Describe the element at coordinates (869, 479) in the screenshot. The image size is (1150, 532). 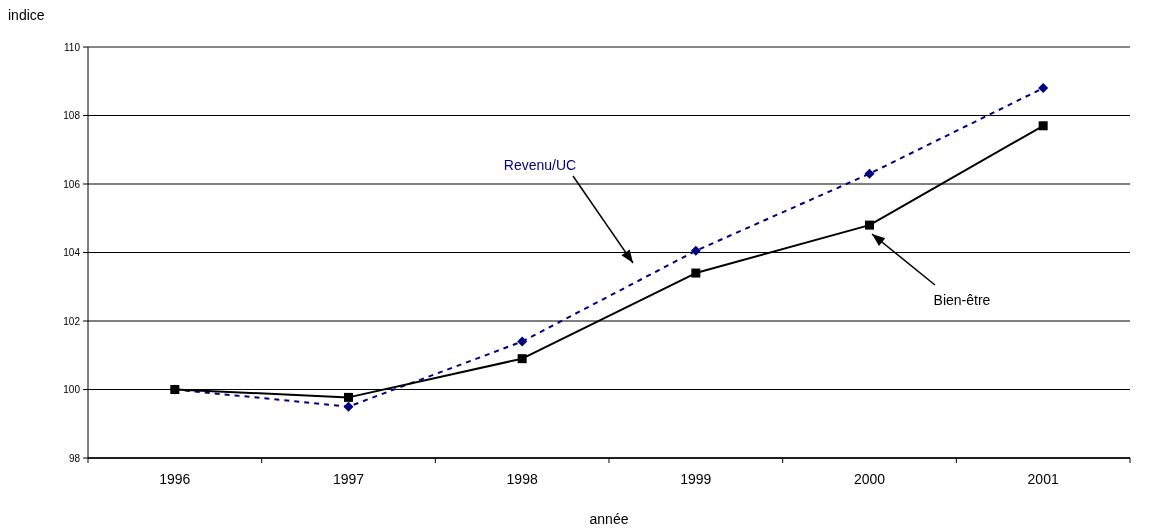
I see `x-tick-label: 2000` at that location.